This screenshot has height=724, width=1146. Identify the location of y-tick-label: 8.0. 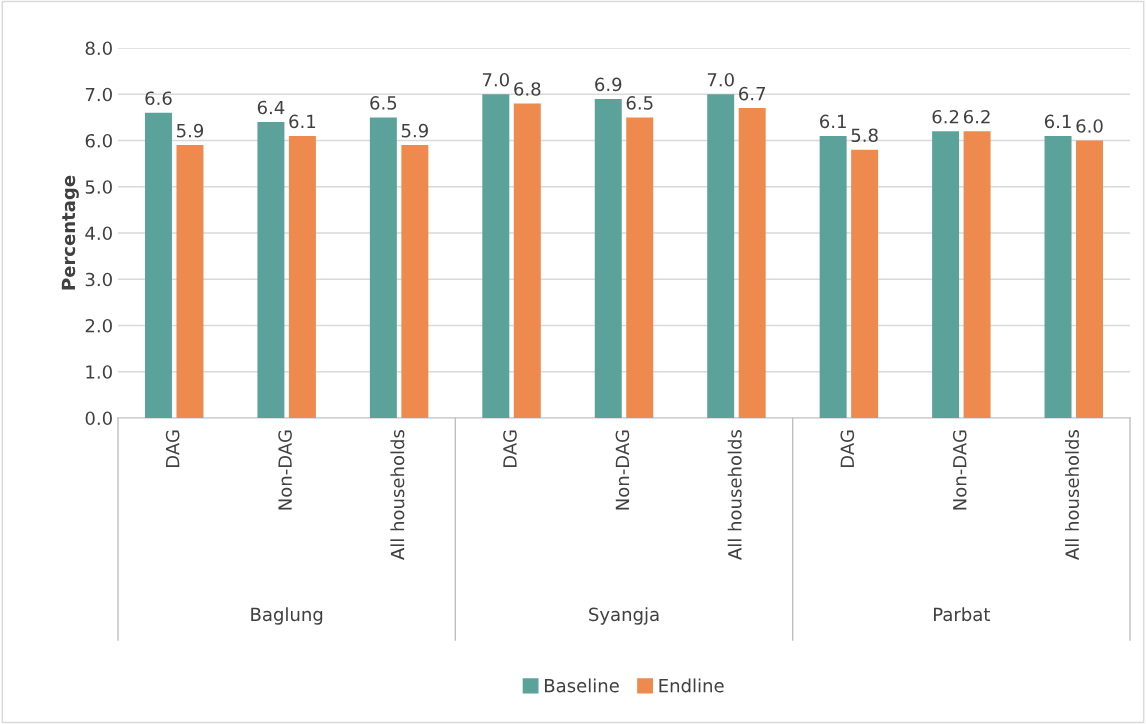
(98, 48).